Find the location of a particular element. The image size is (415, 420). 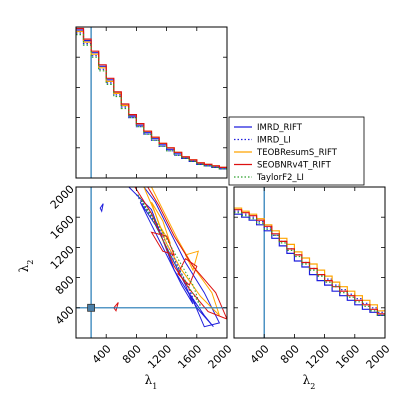

legend-frame is located at coordinates (296, 151).